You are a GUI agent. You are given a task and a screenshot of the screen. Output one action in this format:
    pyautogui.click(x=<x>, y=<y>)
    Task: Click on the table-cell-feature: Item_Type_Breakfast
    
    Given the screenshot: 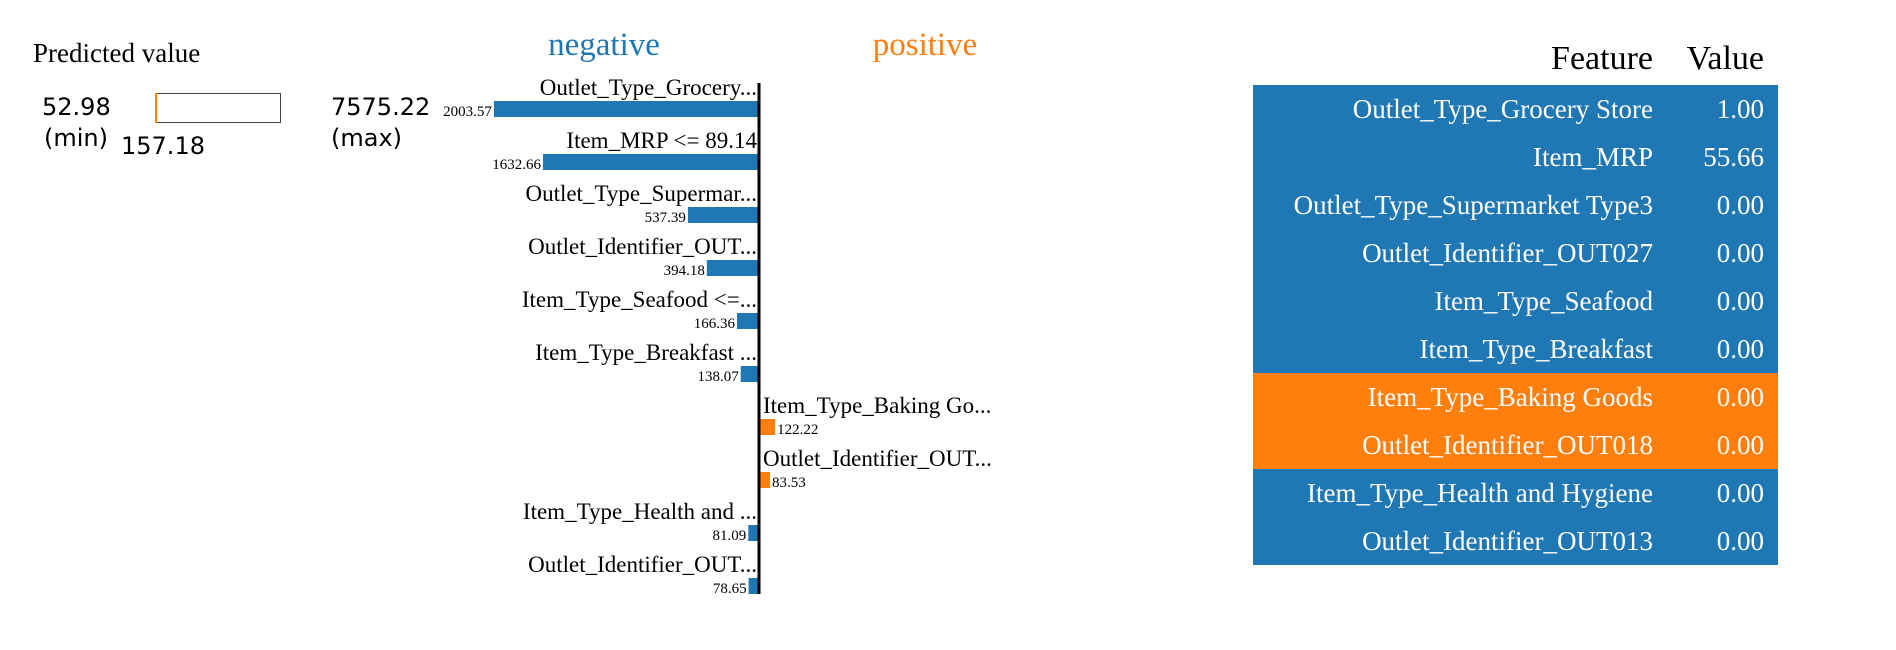 What is the action you would take?
    pyautogui.click(x=1536, y=349)
    